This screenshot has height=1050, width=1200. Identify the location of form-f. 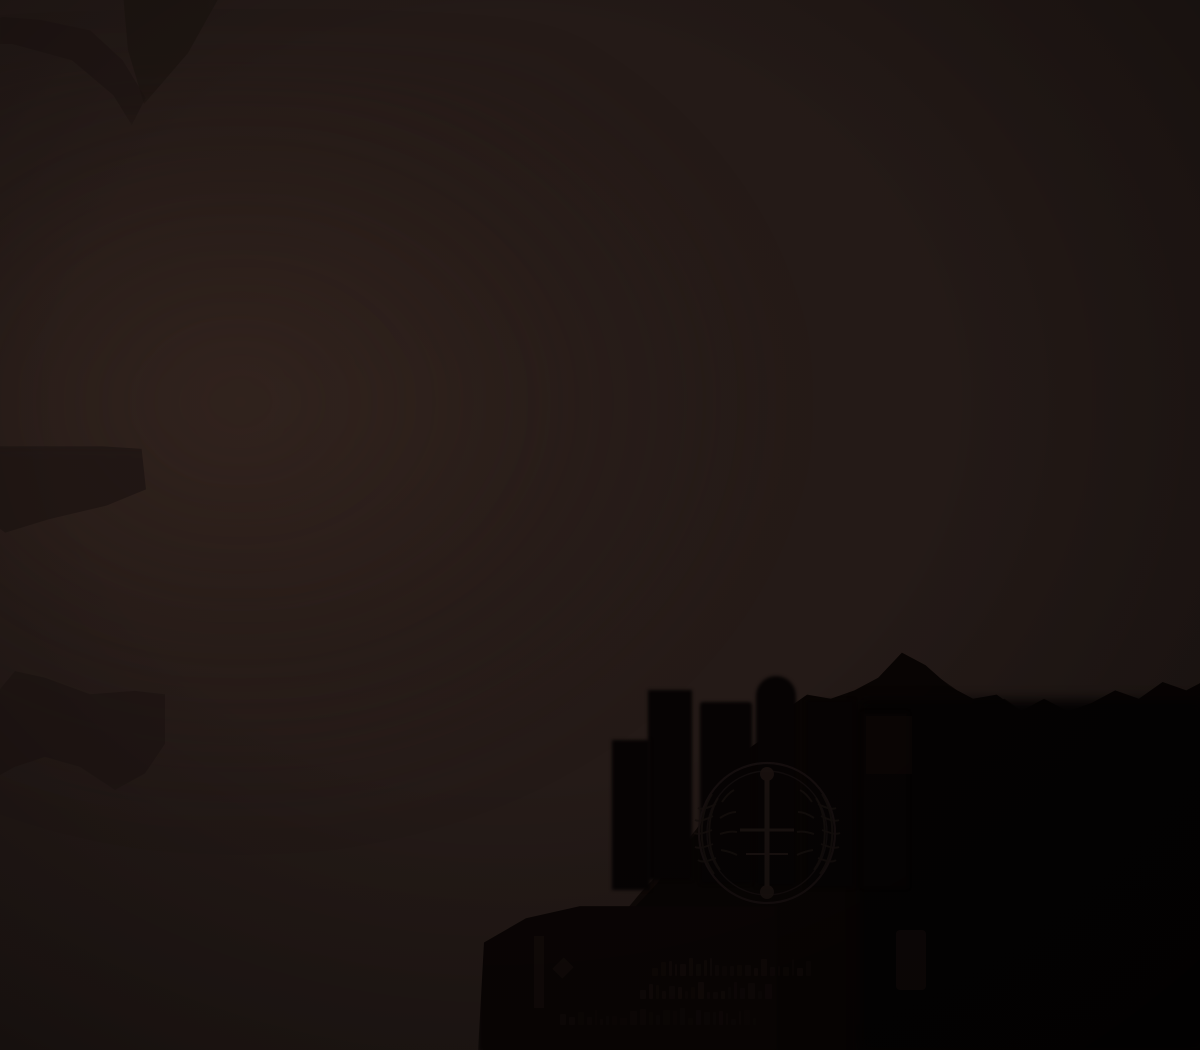
(631, 815).